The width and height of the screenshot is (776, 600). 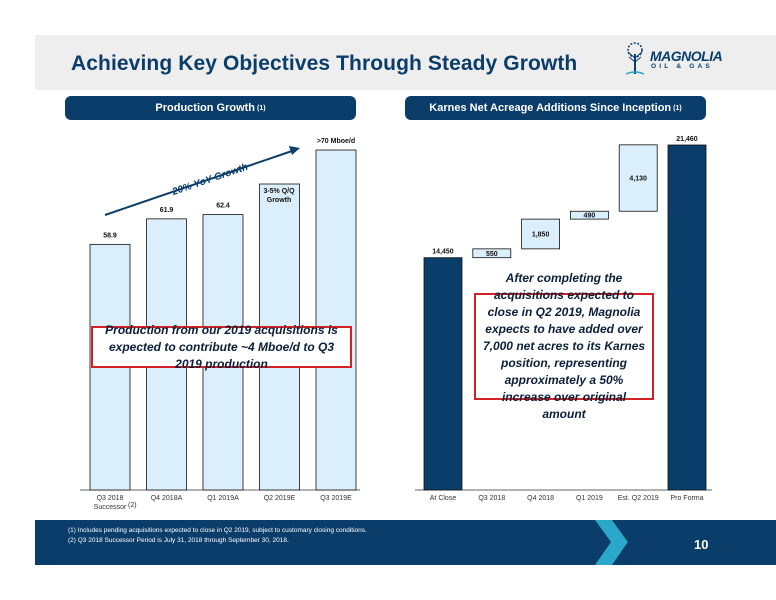 What do you see at coordinates (687, 139) in the screenshot?
I see `acreage-value-label: 21,460` at bounding box center [687, 139].